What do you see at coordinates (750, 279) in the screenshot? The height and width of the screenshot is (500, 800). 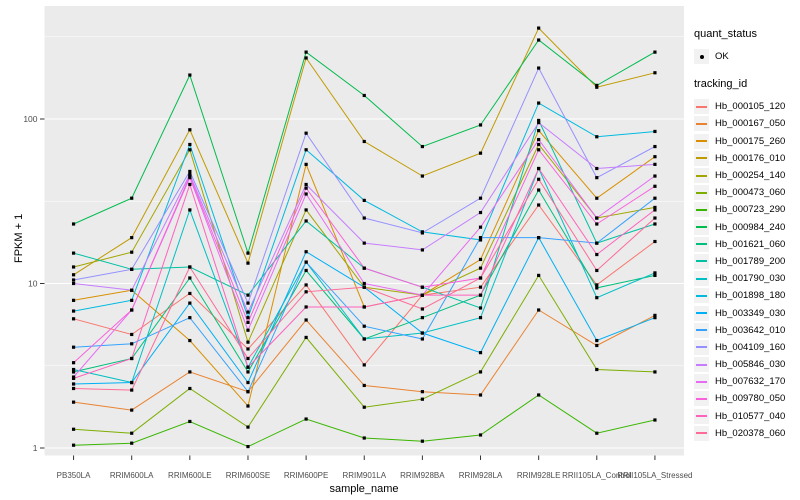 I see `legend-entry-label: Hb_001790_030` at bounding box center [750, 279].